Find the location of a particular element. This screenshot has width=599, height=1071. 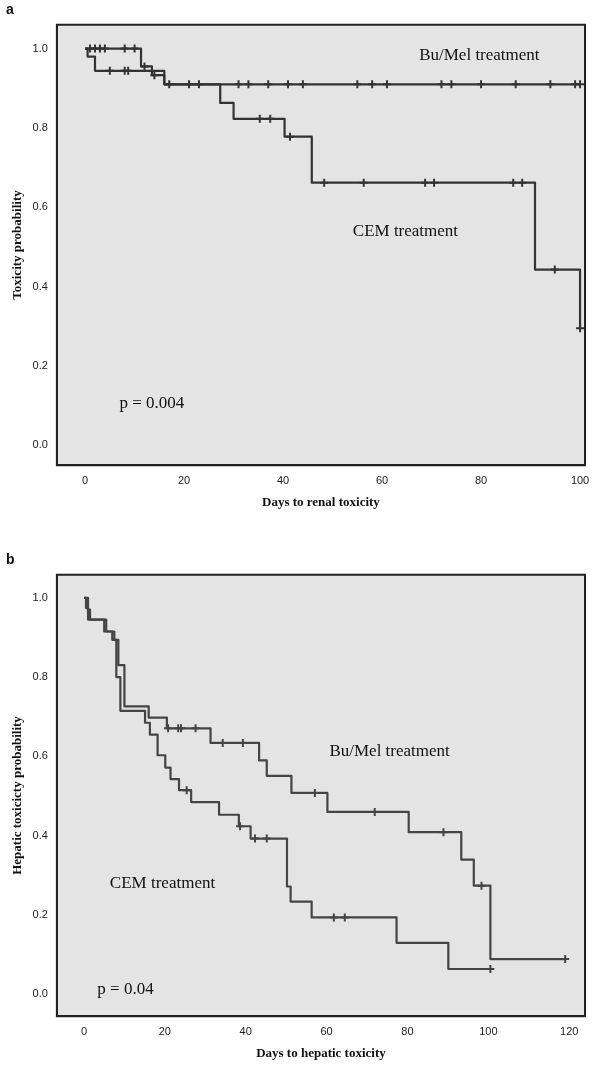

annotation: p = 0.004 is located at coordinates (152, 403).